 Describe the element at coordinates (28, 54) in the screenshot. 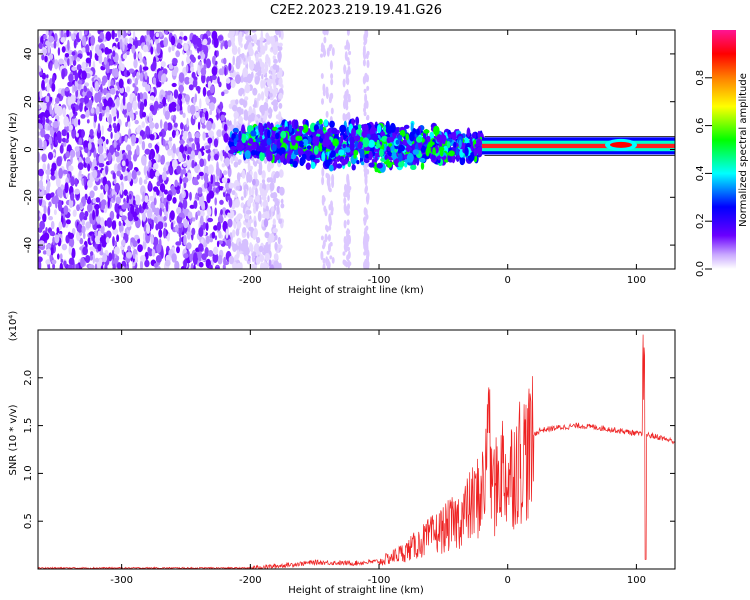

I see `y-tick-label: 40` at that location.